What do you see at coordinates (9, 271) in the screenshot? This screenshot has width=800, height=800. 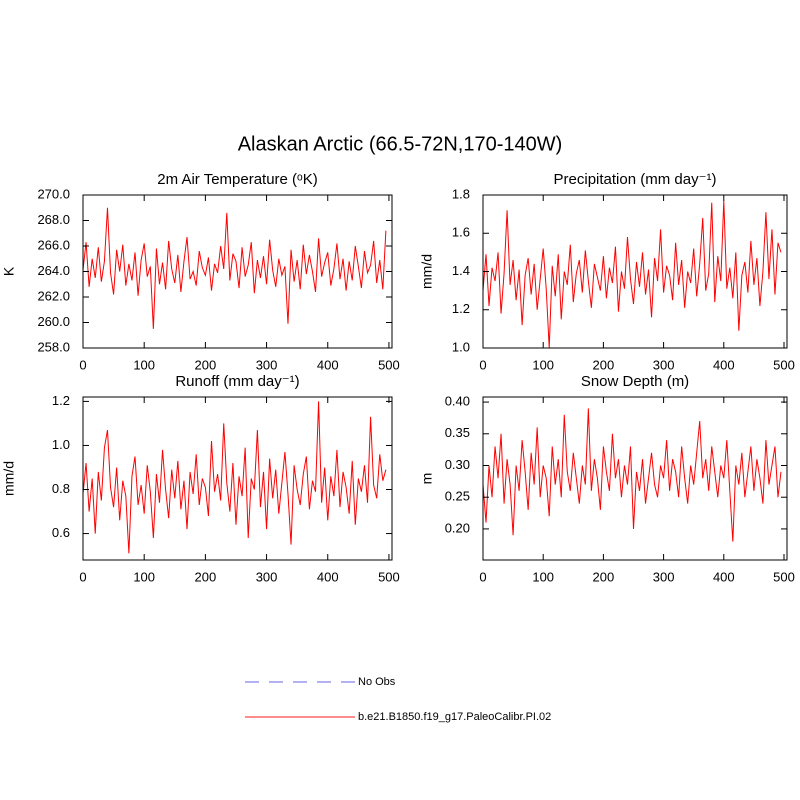 I see `y-axis-label: K` at bounding box center [9, 271].